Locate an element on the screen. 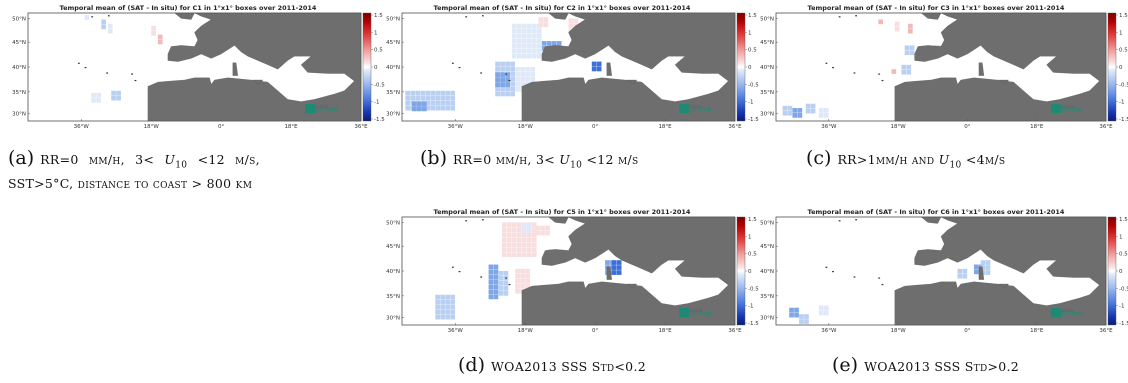 The width and height of the screenshot is (1128, 383). lat-tick-label: 50°N is located at coordinates (767, 19).